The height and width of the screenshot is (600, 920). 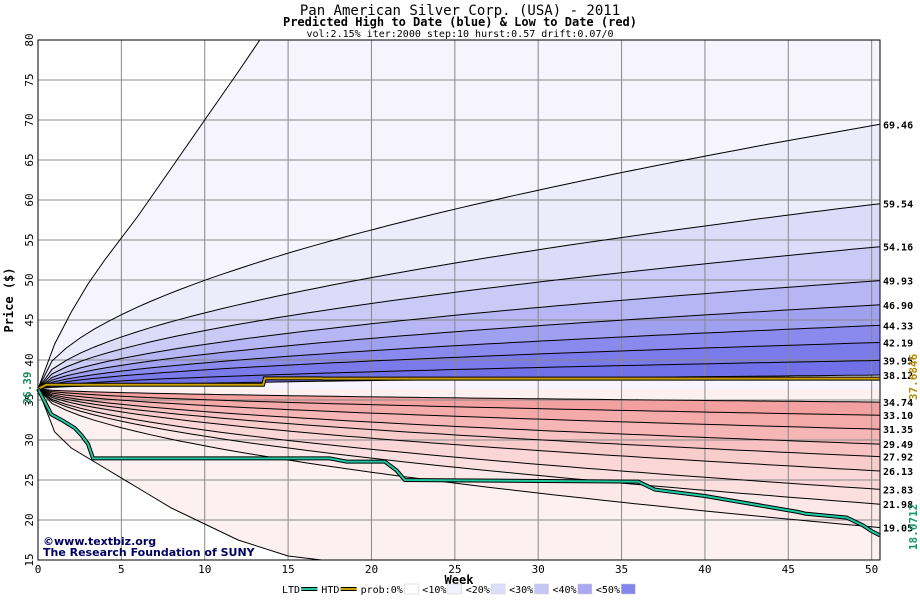 What do you see at coordinates (204, 569) in the screenshot?
I see `x-tick-label: 10` at bounding box center [204, 569].